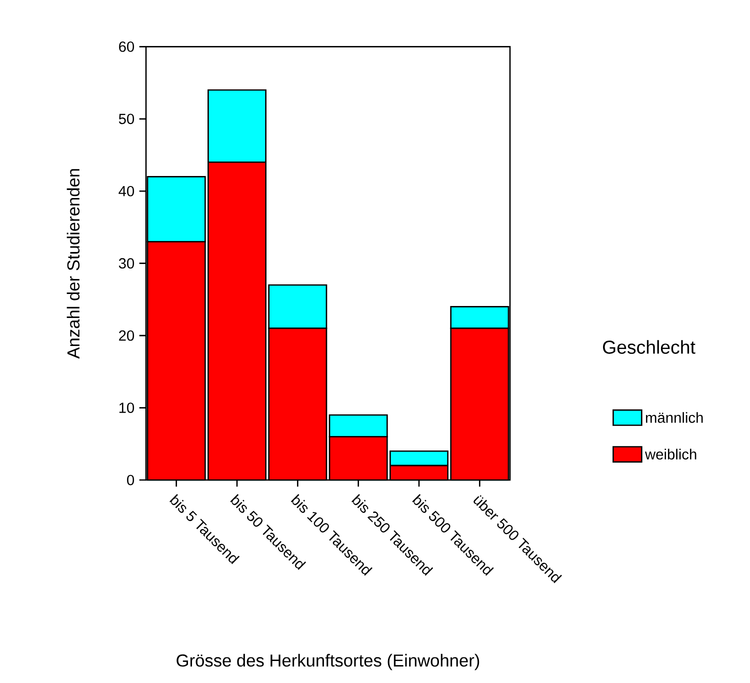 The height and width of the screenshot is (683, 750). Describe the element at coordinates (649, 347) in the screenshot. I see `legend-title: Geschlecht` at that location.